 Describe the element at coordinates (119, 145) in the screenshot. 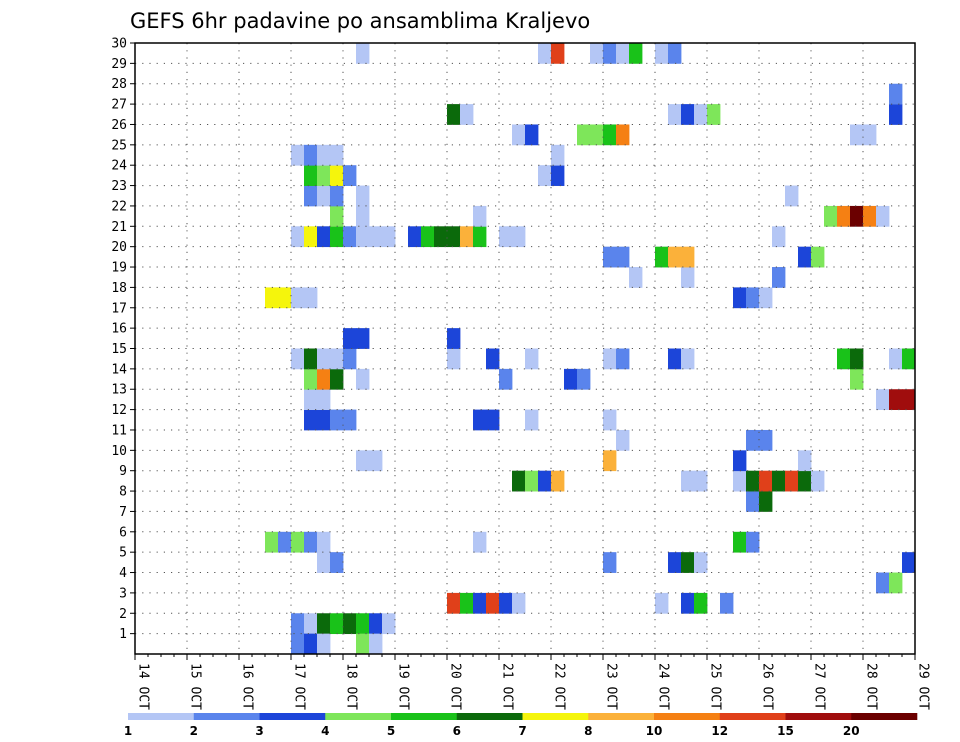

I see `y-tick-label: 25` at that location.